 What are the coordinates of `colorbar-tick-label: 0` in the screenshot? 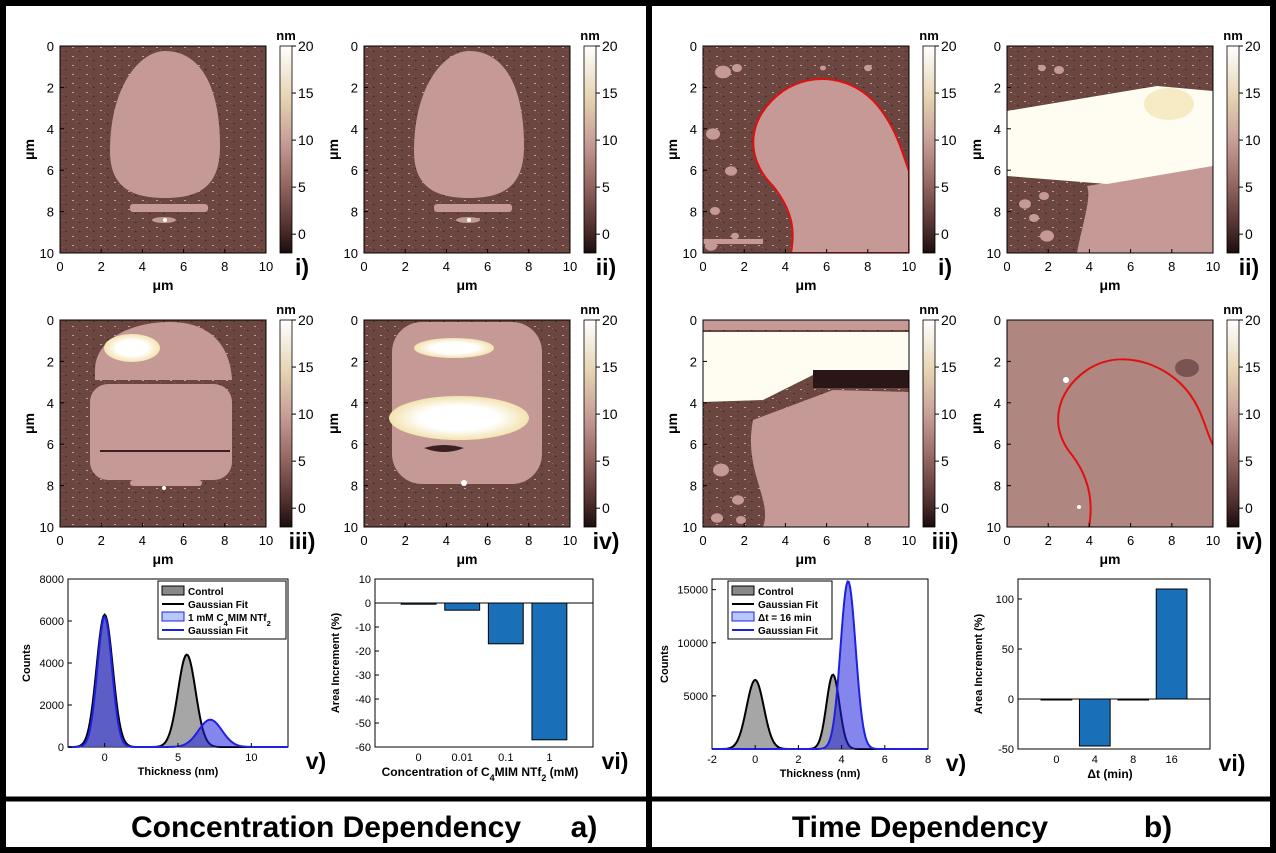 It's located at (606, 234).